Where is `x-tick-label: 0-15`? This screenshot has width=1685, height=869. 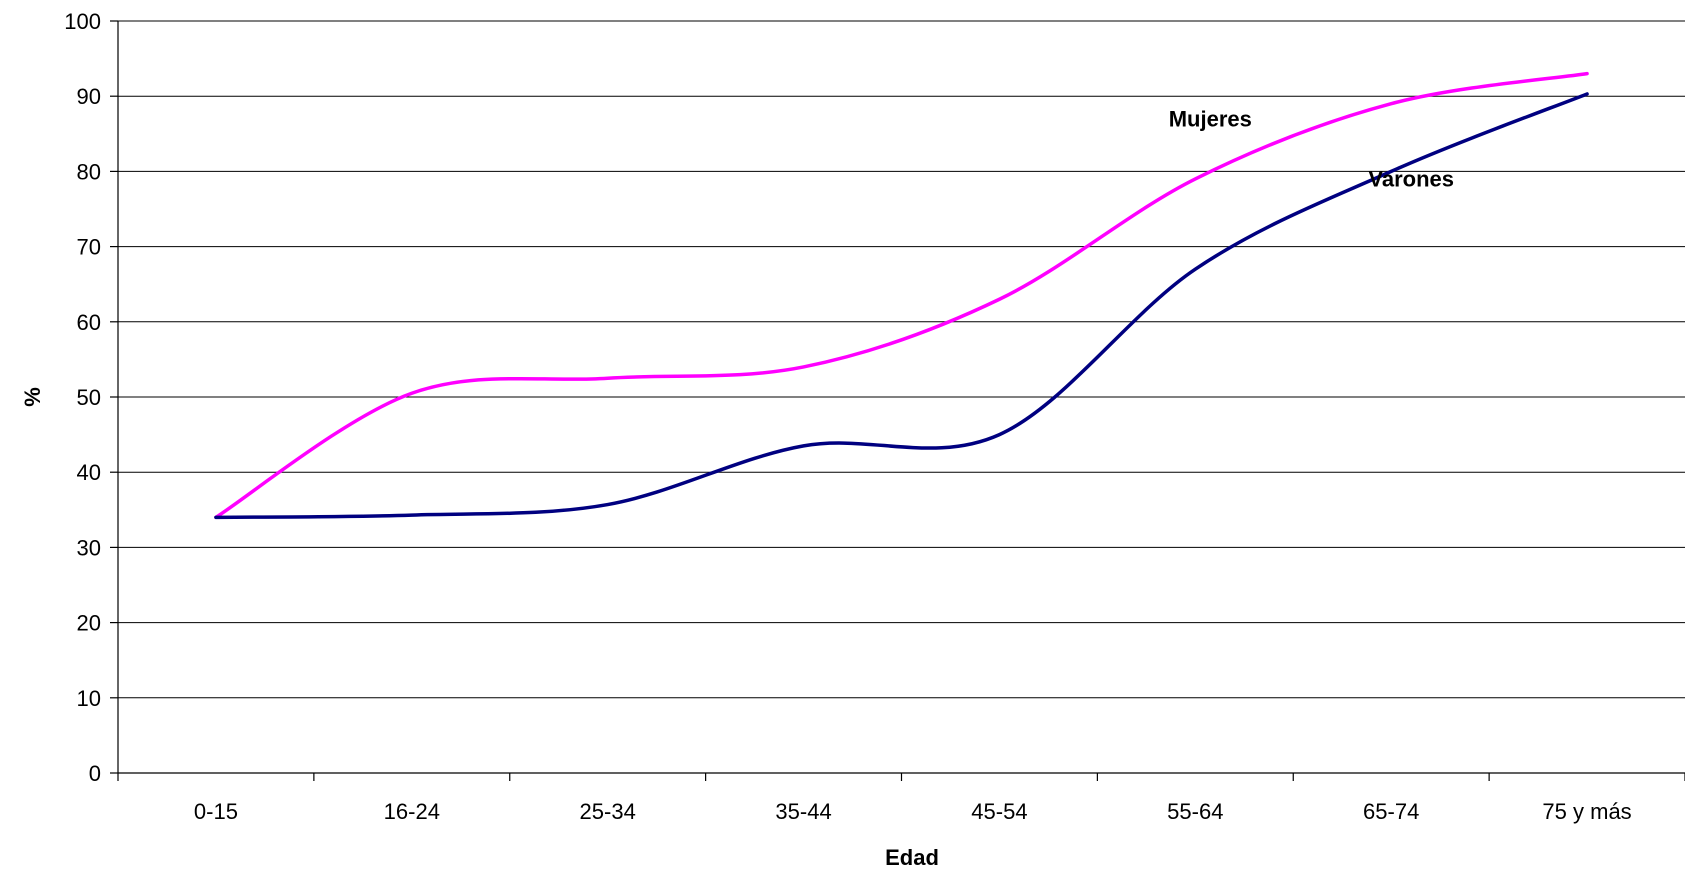
x-tick-label: 0-15 is located at coordinates (216, 811).